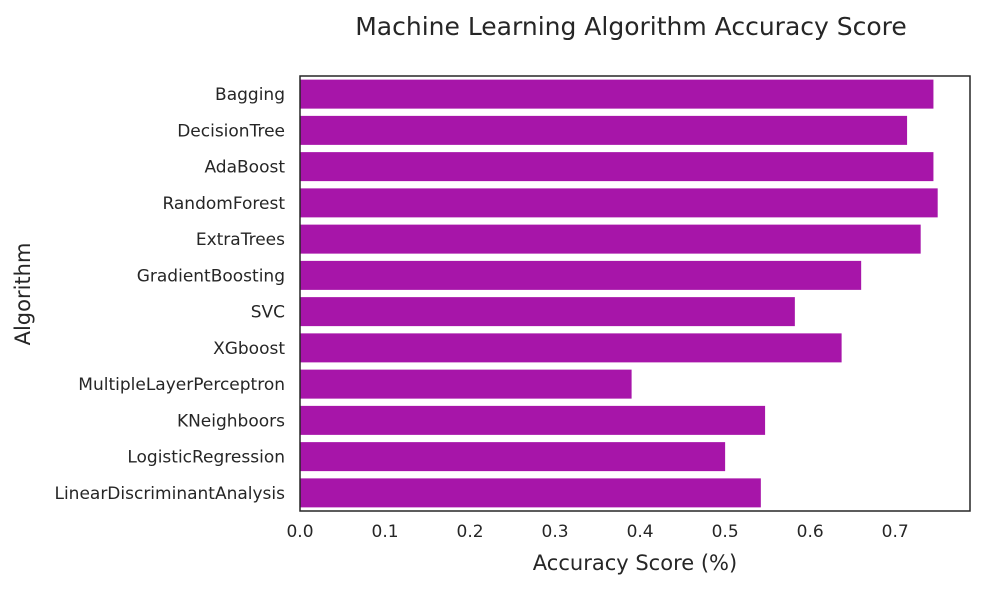  Describe the element at coordinates (635, 563) in the screenshot. I see `x-axis-label: Accuracy Score (%)` at that location.